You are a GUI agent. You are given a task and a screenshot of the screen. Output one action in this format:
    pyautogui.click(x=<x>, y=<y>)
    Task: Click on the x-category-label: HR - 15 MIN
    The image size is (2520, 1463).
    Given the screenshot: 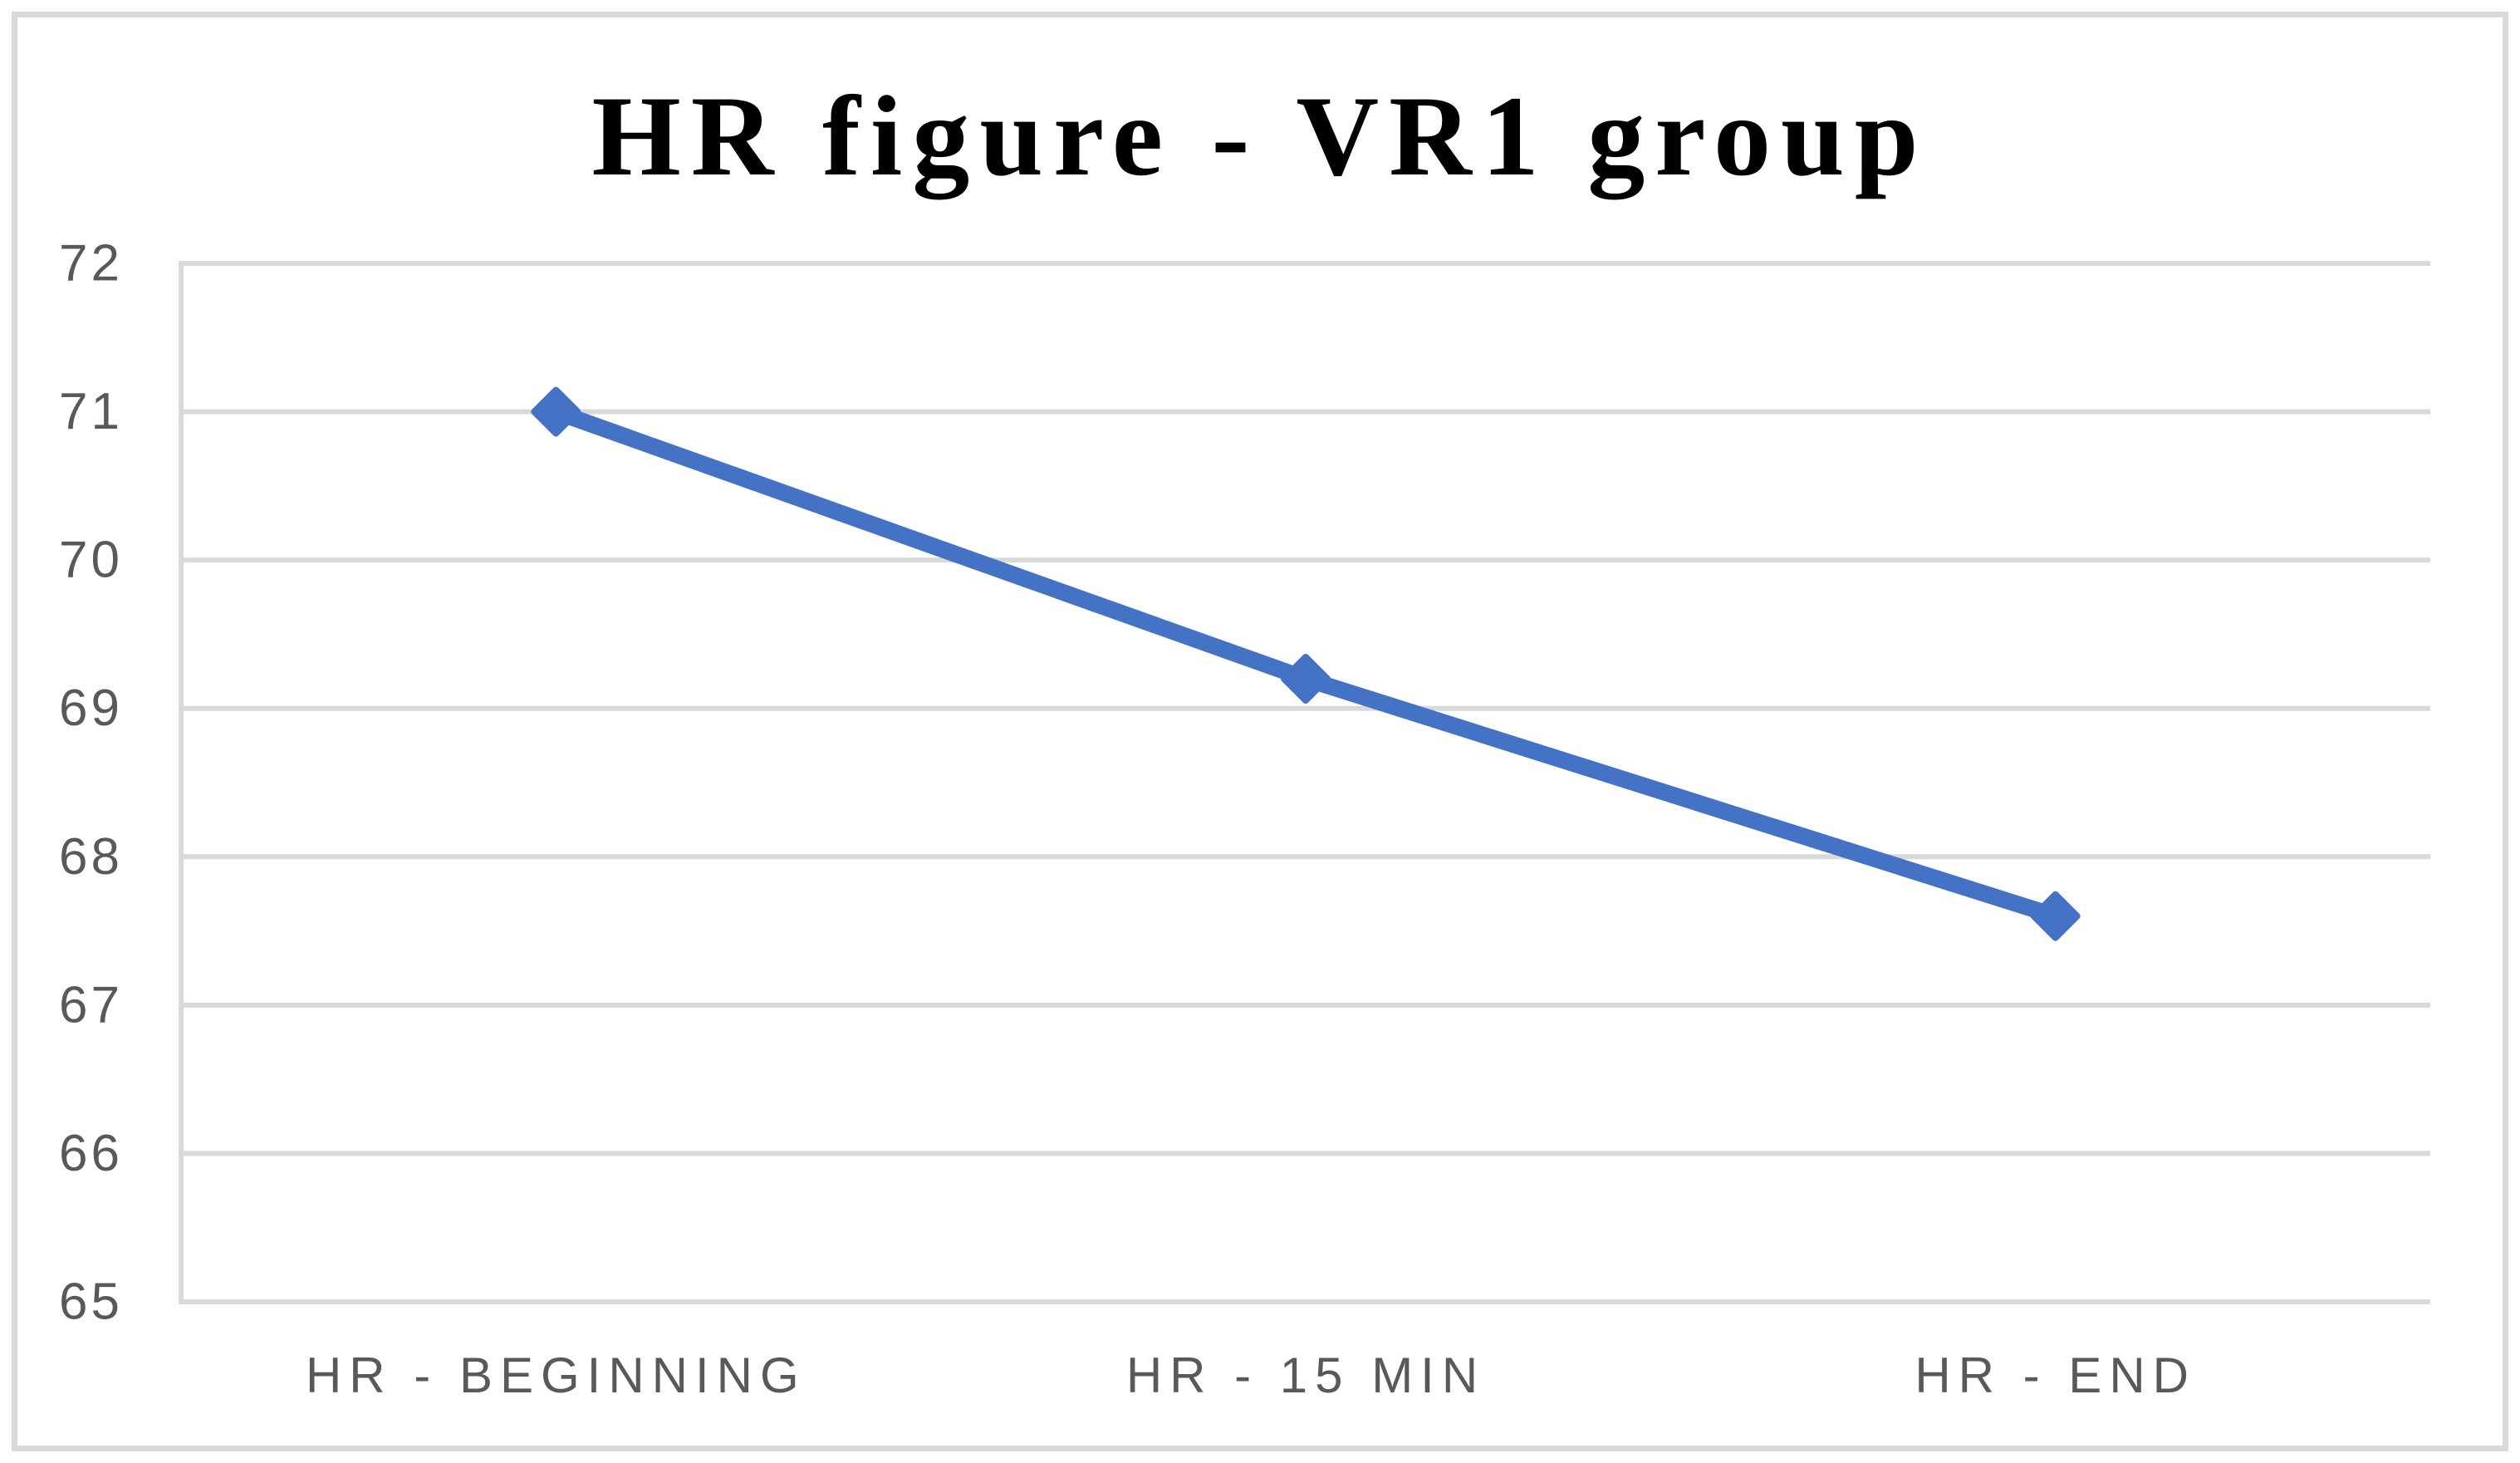 What is the action you would take?
    pyautogui.click(x=1305, y=1375)
    